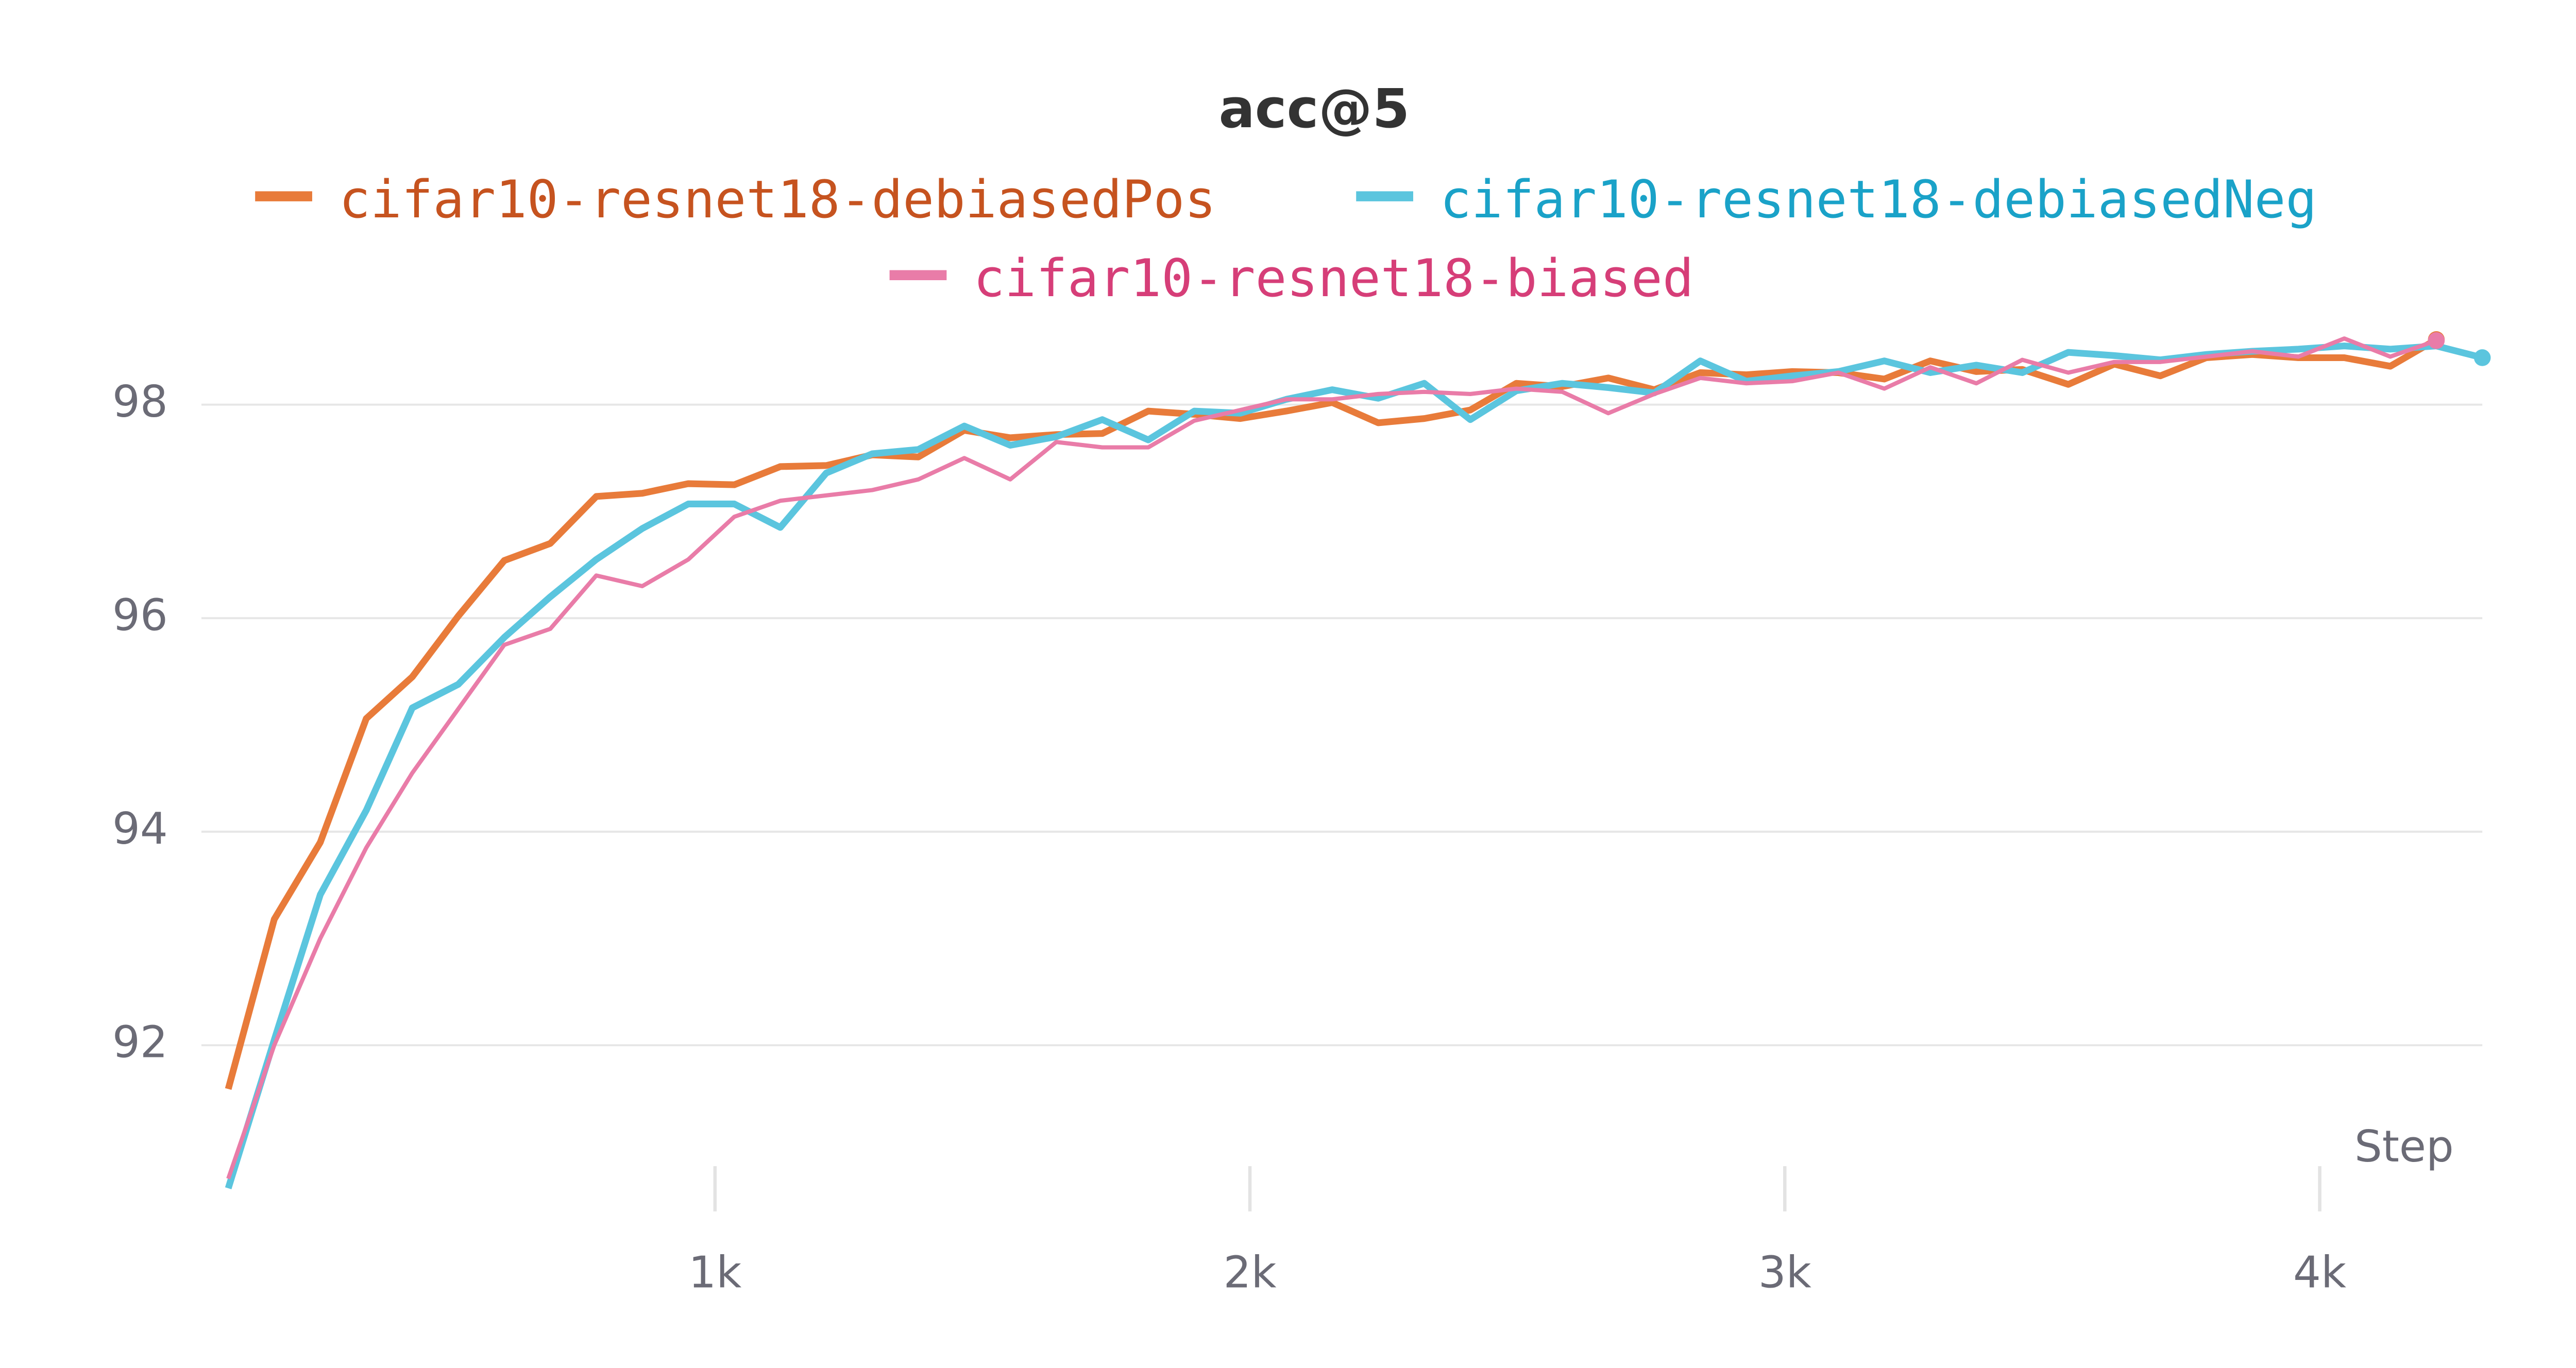 The height and width of the screenshot is (1368, 2576). What do you see at coordinates (1314, 108) in the screenshot?
I see `chart-title: acc@5` at bounding box center [1314, 108].